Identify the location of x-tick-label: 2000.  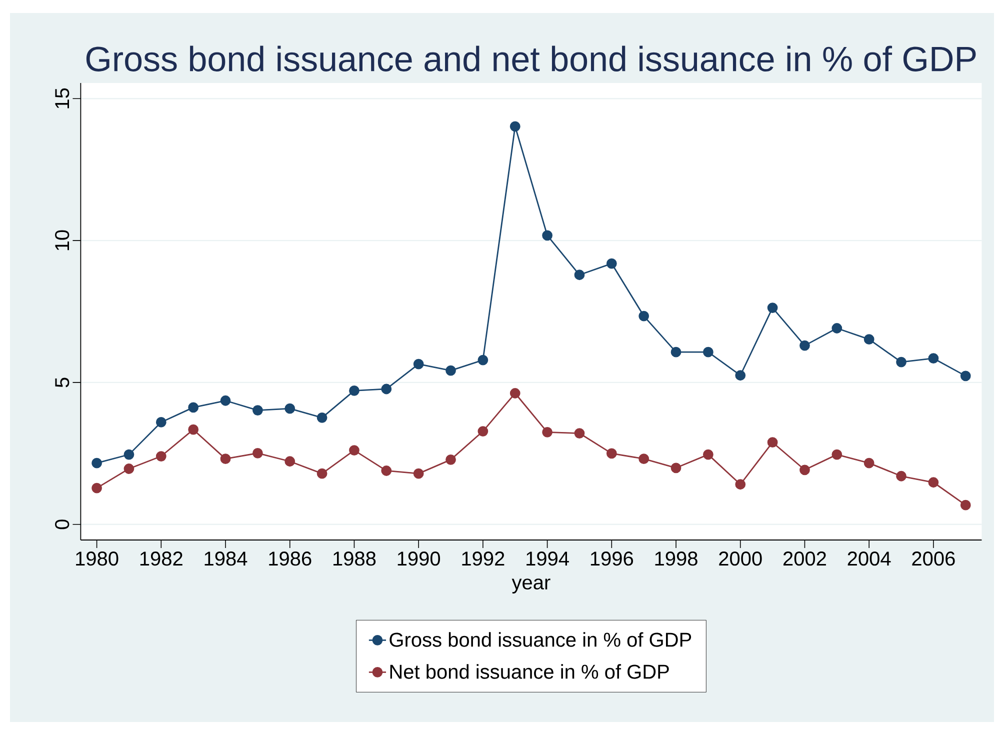
(740, 559).